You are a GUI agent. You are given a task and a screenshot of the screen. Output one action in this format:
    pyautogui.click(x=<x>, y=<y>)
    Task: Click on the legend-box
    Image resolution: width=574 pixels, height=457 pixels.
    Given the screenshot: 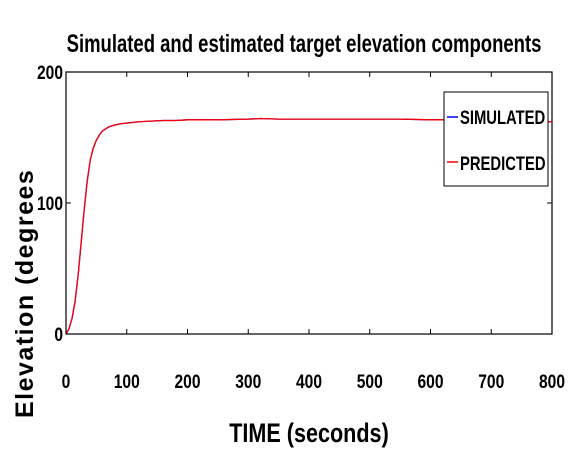 What is the action you would take?
    pyautogui.click(x=496, y=139)
    